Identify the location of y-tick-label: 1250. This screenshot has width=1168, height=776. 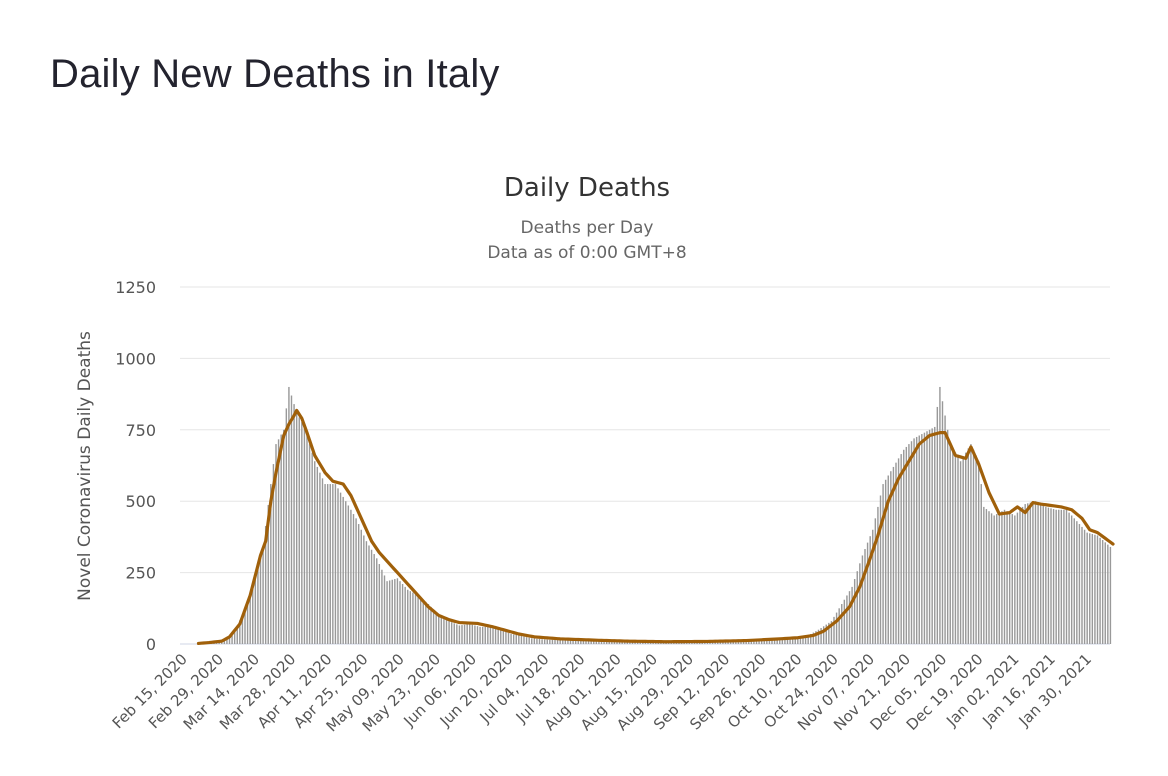
(135, 287).